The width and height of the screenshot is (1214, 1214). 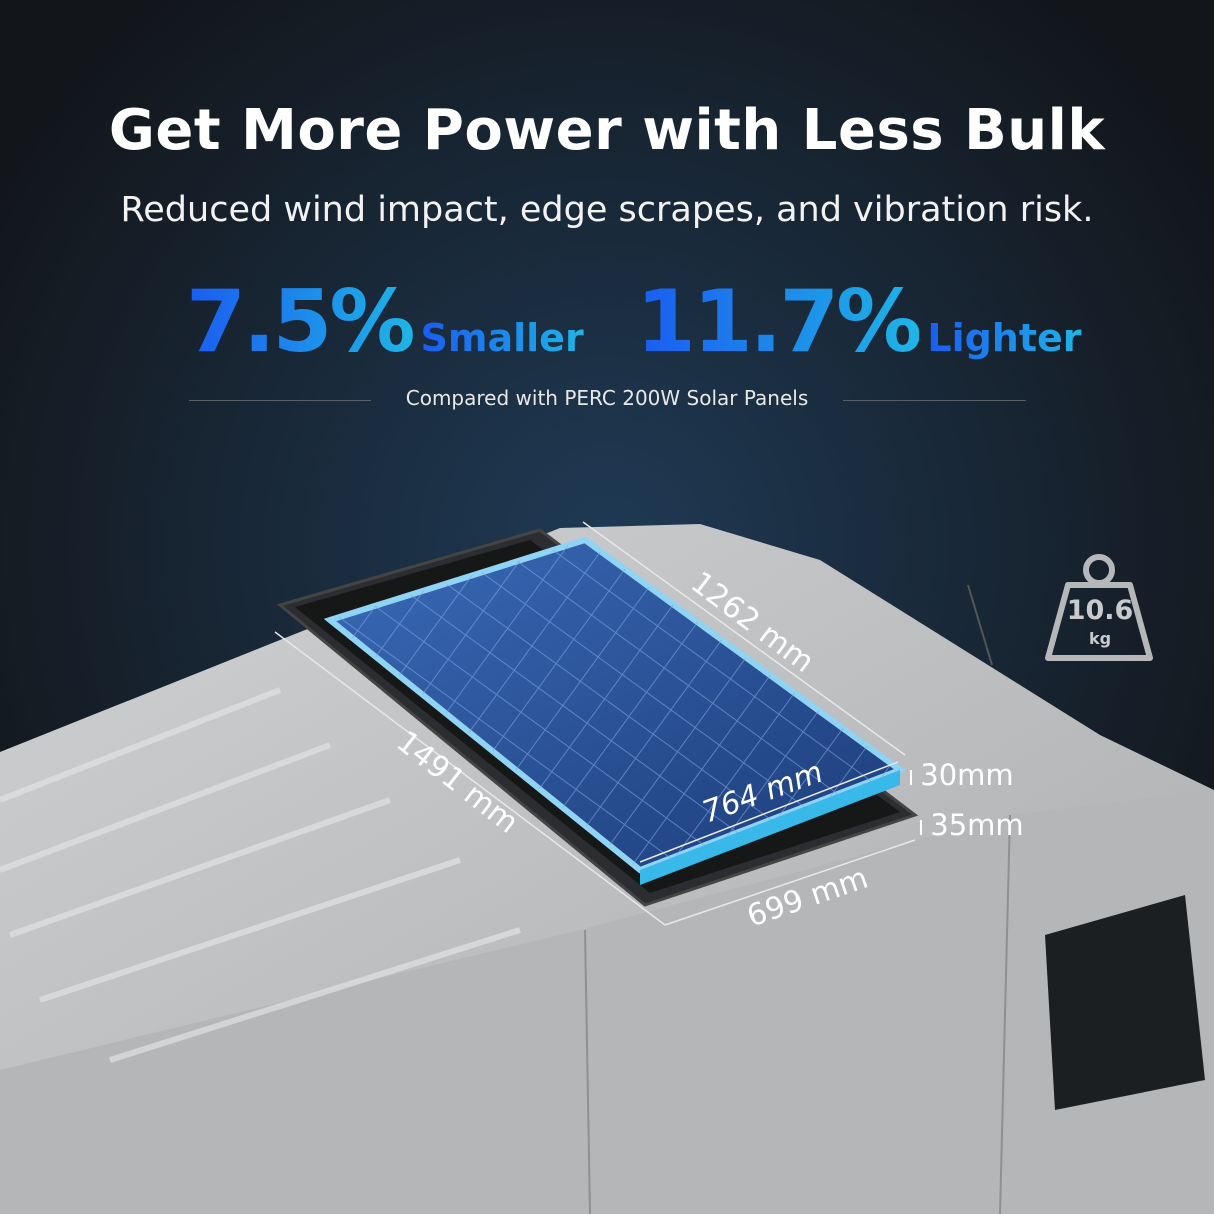 I want to click on stat-label: Smaller, so click(x=502, y=338).